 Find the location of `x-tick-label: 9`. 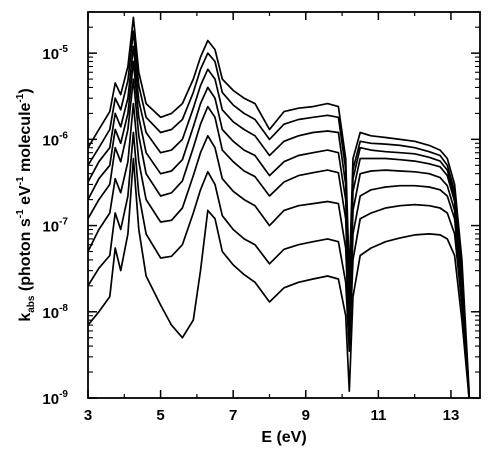

x-tick-label: 9 is located at coordinates (306, 415).